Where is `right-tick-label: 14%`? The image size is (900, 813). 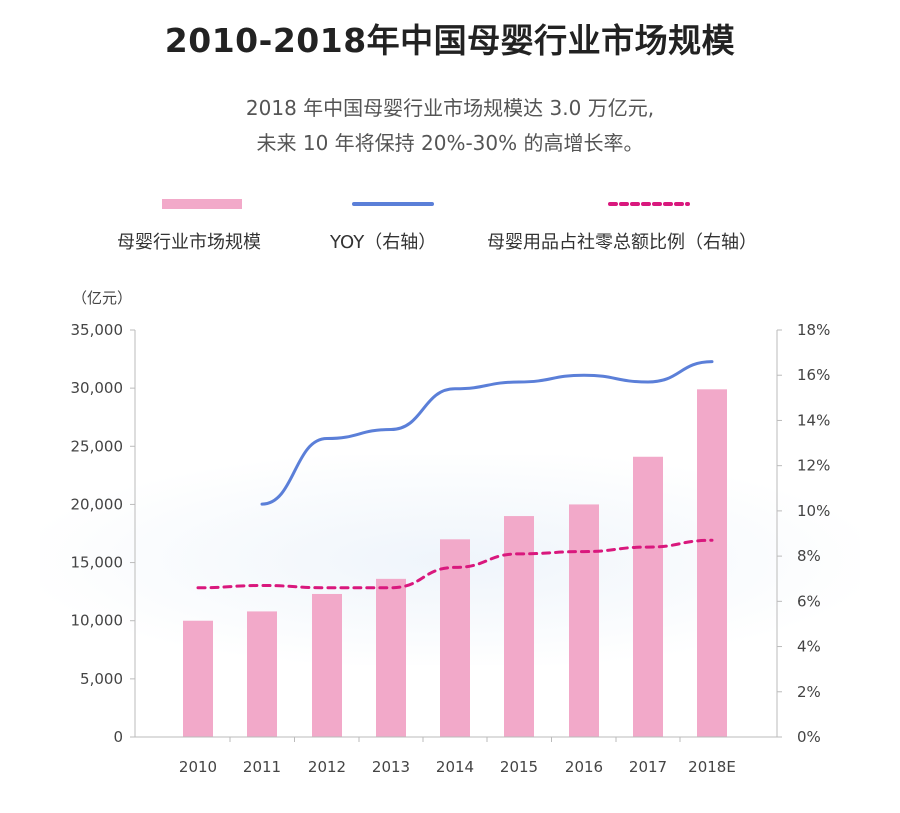
right-tick-label: 14% is located at coordinates (813, 420).